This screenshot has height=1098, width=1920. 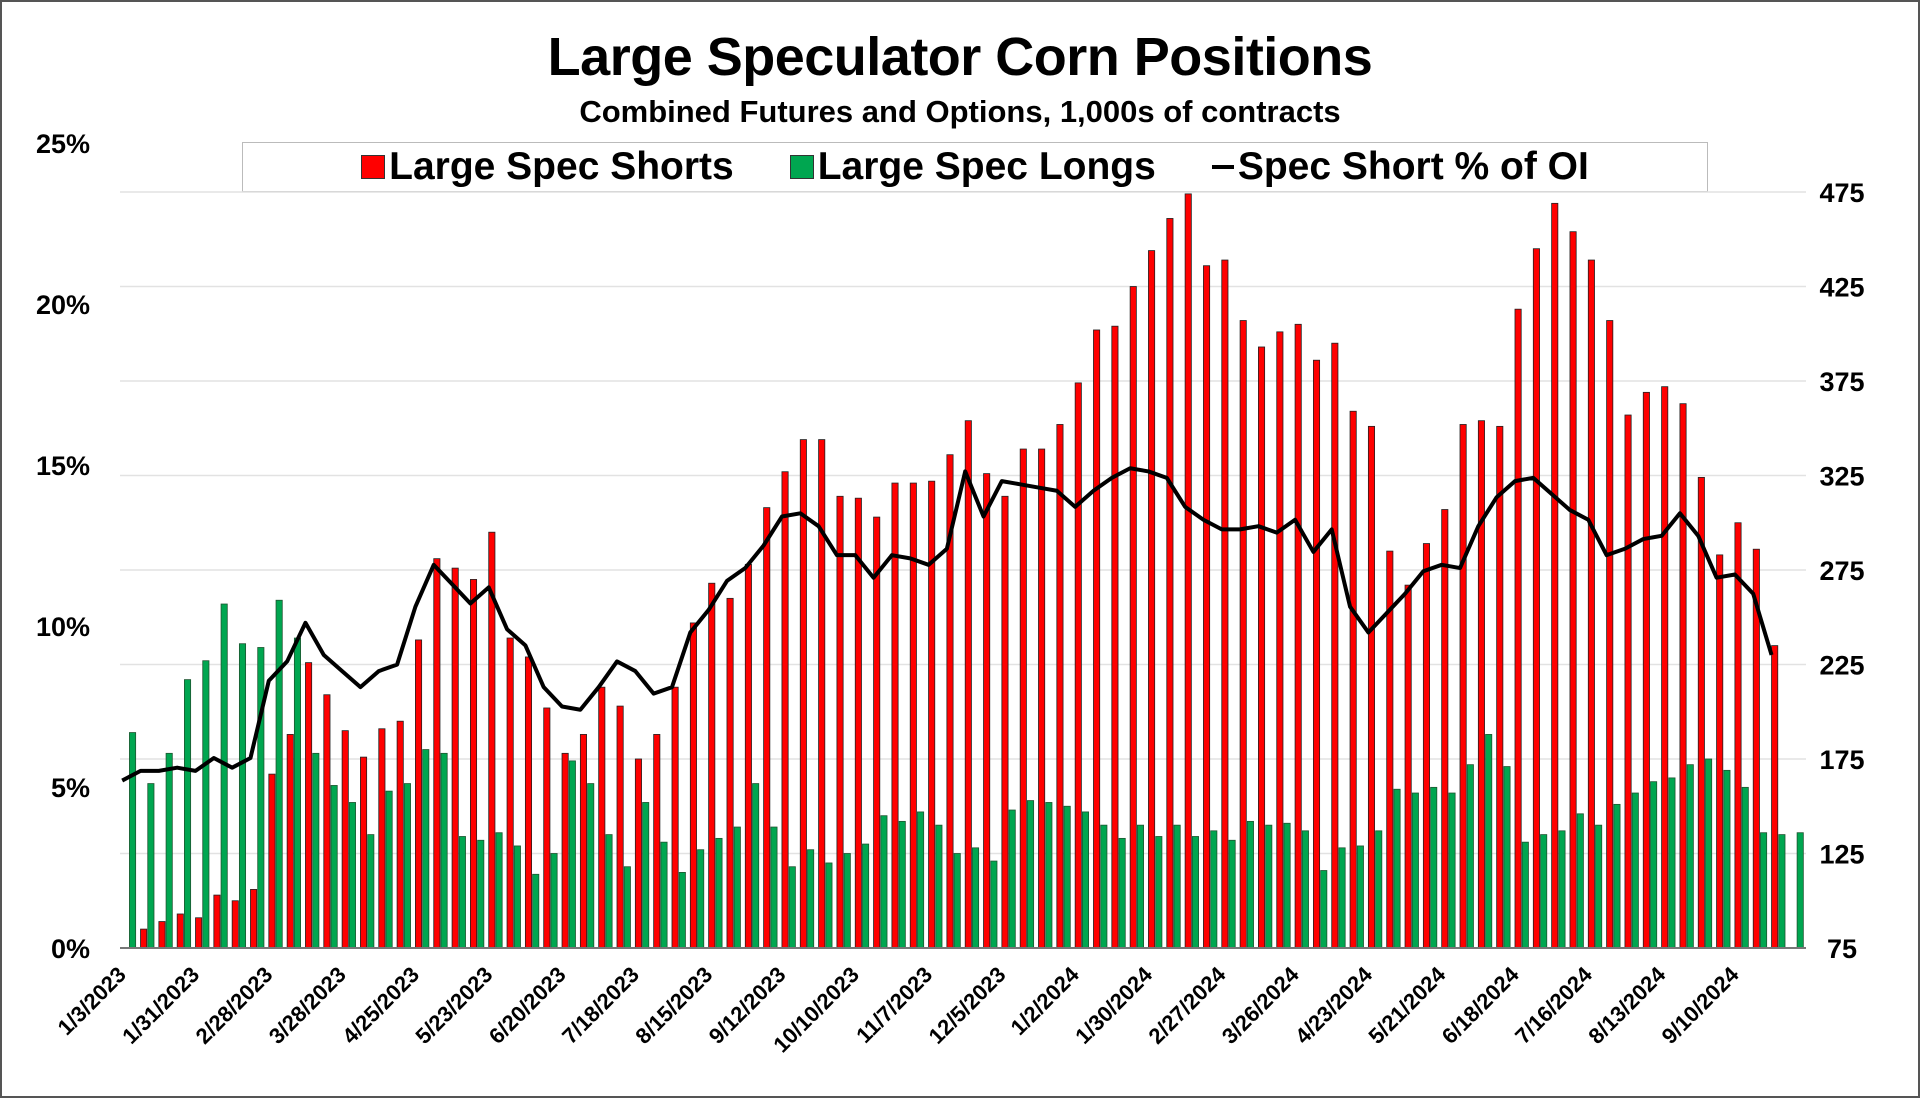 I want to click on x-axis-tick: 7/18/2023, so click(x=600, y=1005).